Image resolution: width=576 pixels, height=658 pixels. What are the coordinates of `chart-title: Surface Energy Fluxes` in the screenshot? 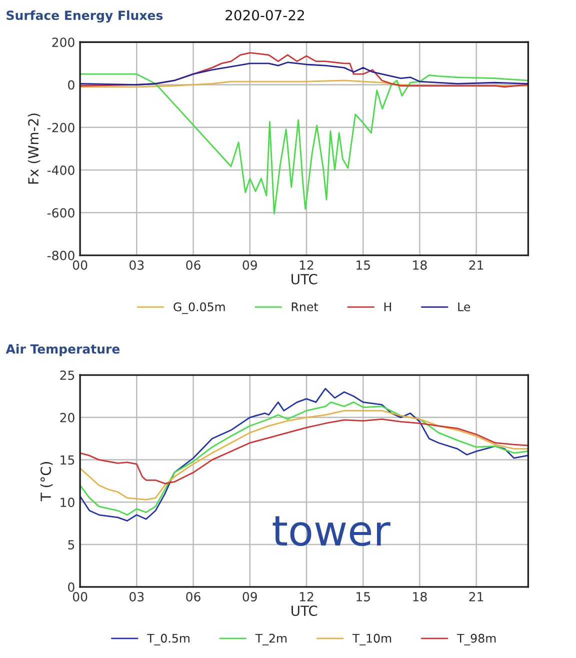 It's located at (84, 16).